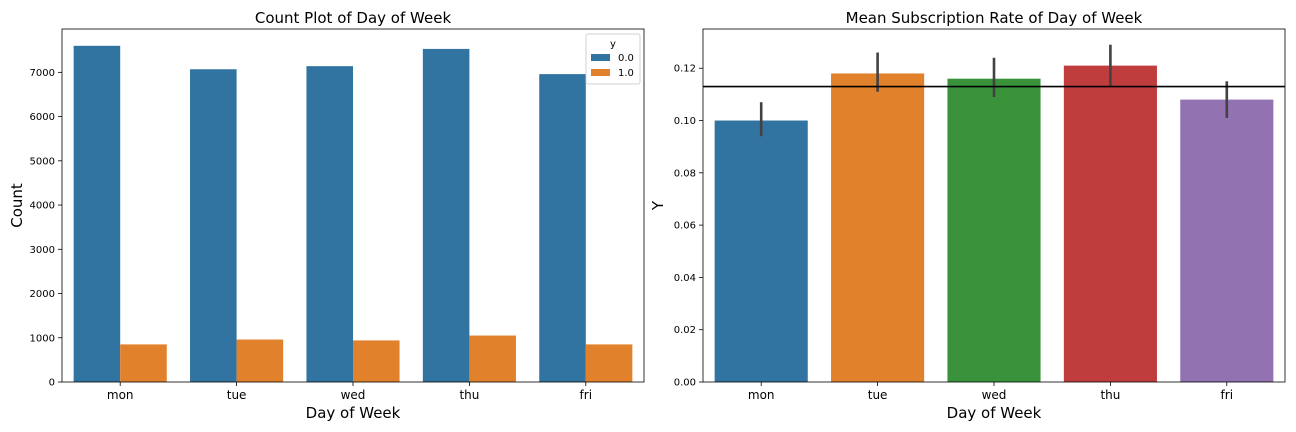 The width and height of the screenshot is (1296, 432). I want to click on y-axis-label: Count, so click(17, 205).